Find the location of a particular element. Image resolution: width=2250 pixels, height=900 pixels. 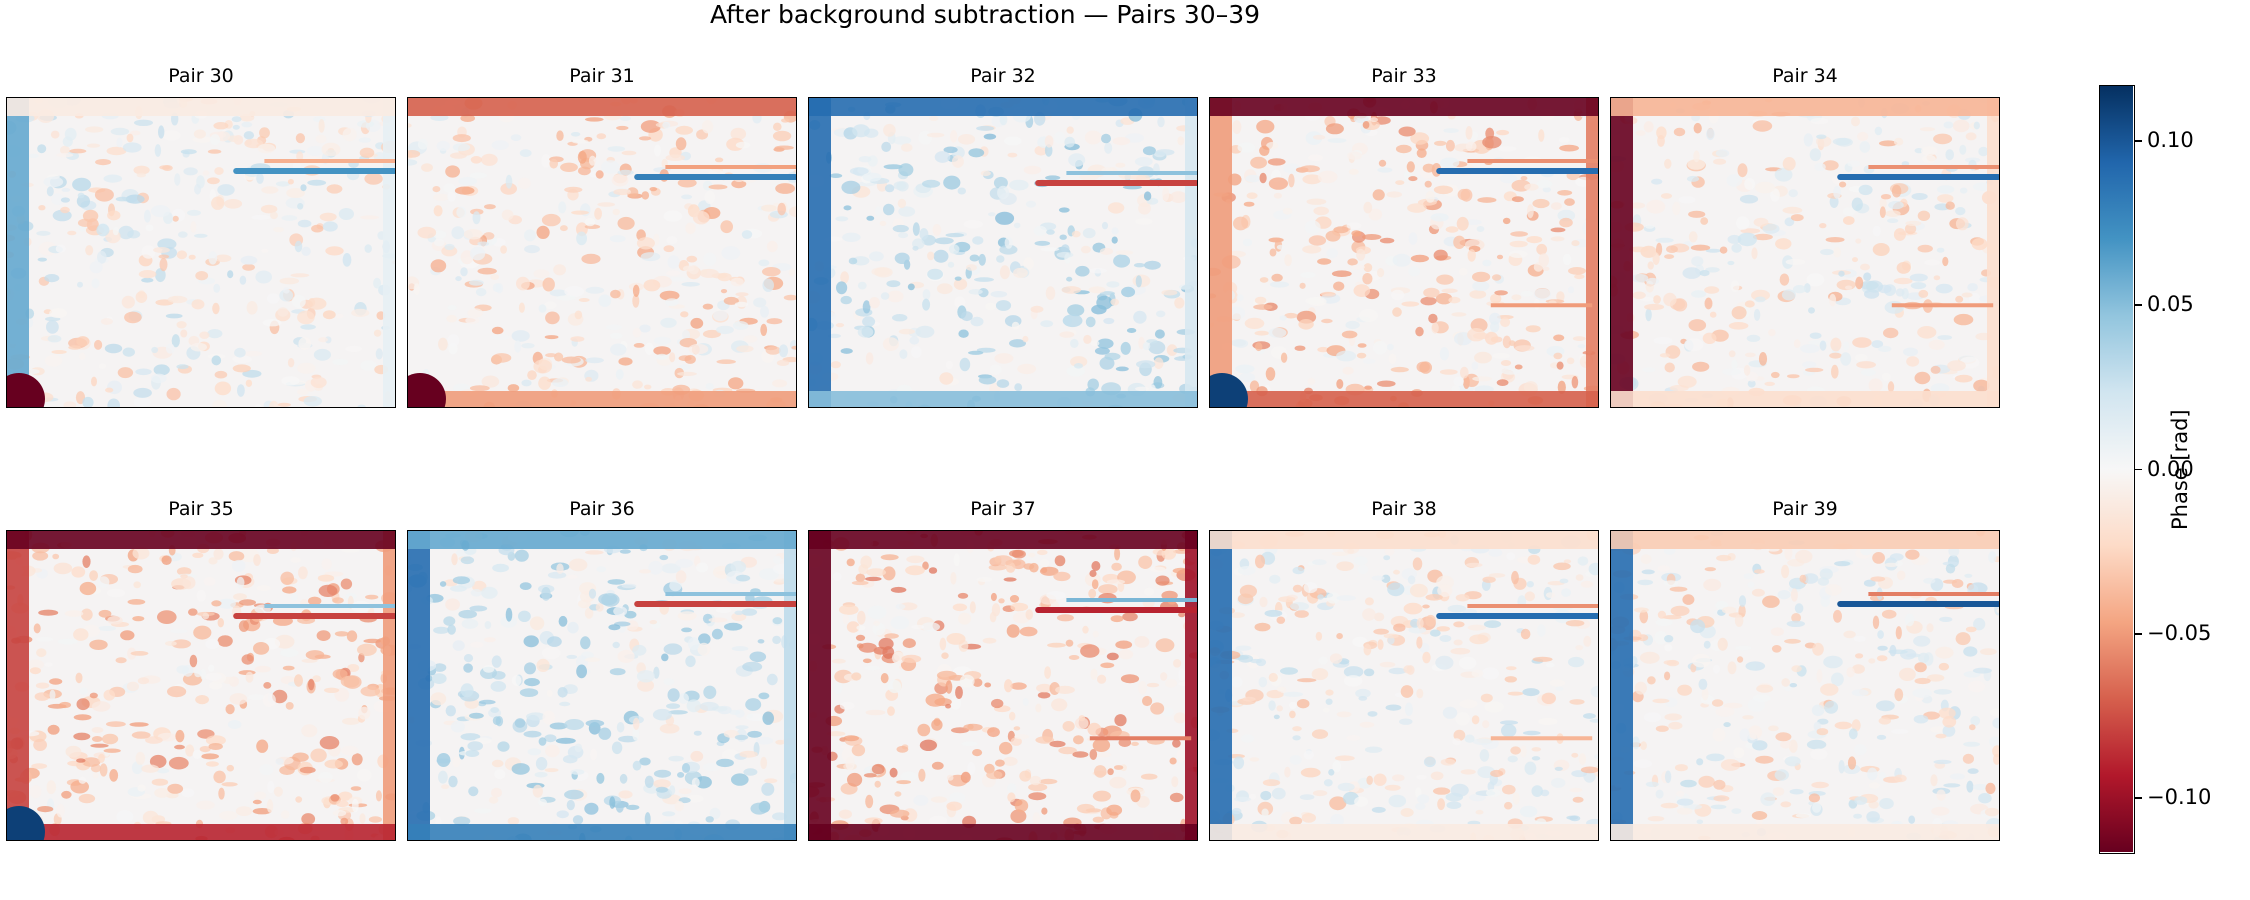

edge-band-bottom is located at coordinates (201, 832).